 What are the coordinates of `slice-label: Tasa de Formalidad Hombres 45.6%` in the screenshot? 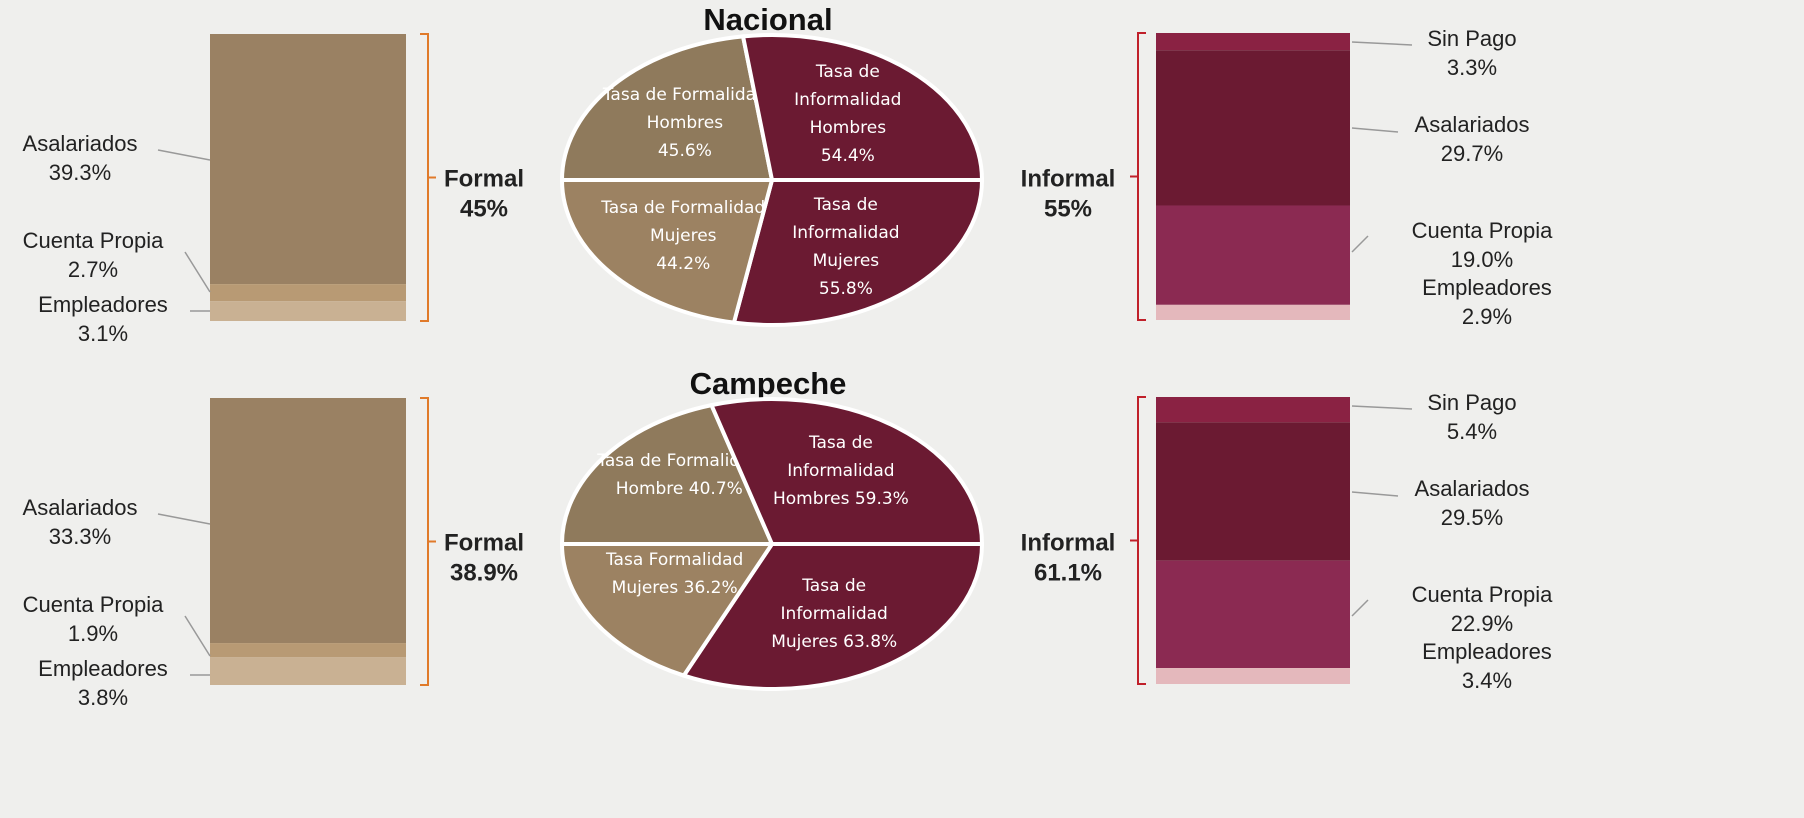 It's located at (685, 123).